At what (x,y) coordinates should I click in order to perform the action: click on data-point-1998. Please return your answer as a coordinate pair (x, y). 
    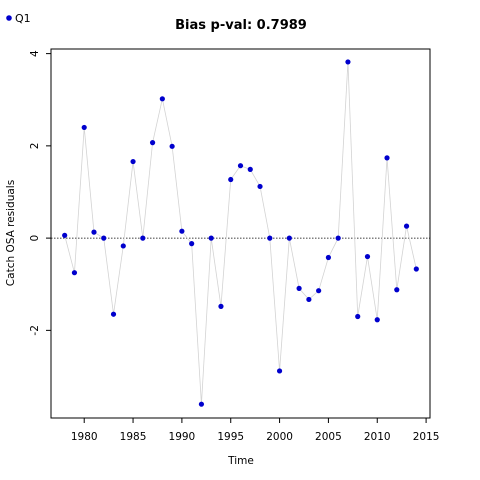
    Looking at the image, I should click on (260, 186).